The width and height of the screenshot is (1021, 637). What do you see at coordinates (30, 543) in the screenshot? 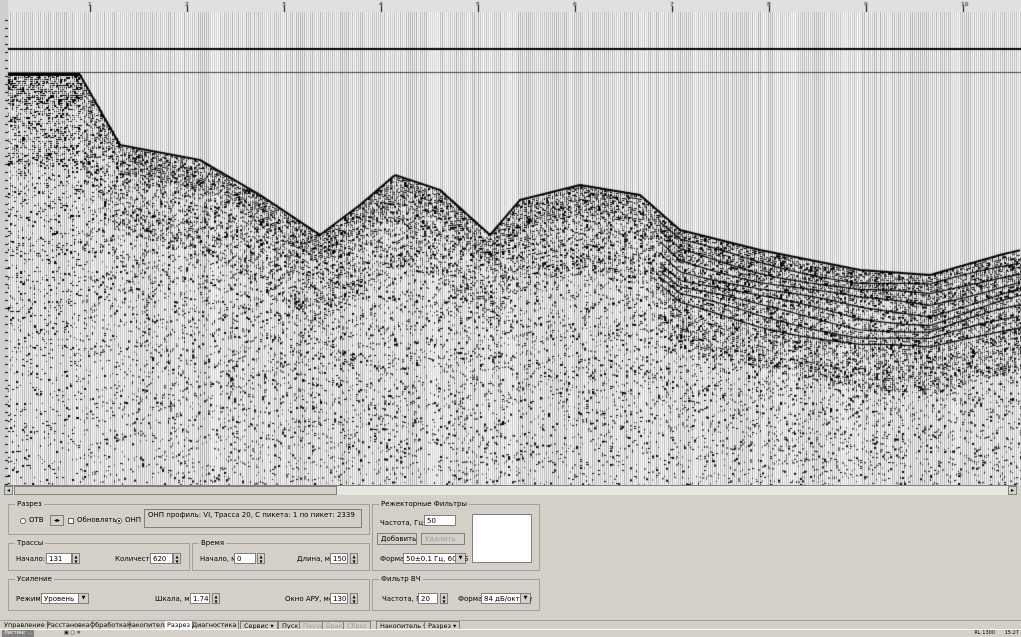
I see `traces-title: Трассы` at bounding box center [30, 543].